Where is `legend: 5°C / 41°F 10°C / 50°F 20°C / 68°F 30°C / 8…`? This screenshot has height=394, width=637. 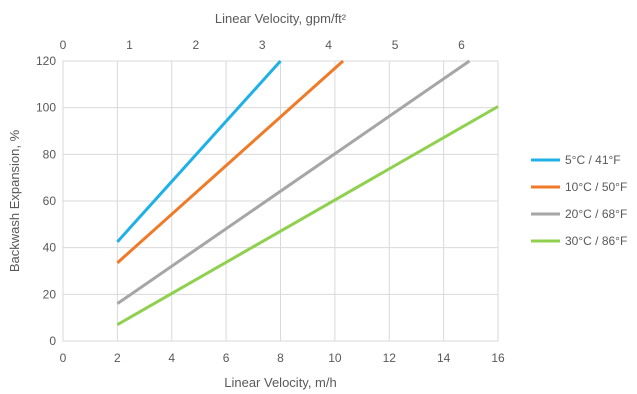 legend: 5°C / 41°F 10°C / 50°F 20°C / 68°F 30°C / 8… is located at coordinates (579, 200).